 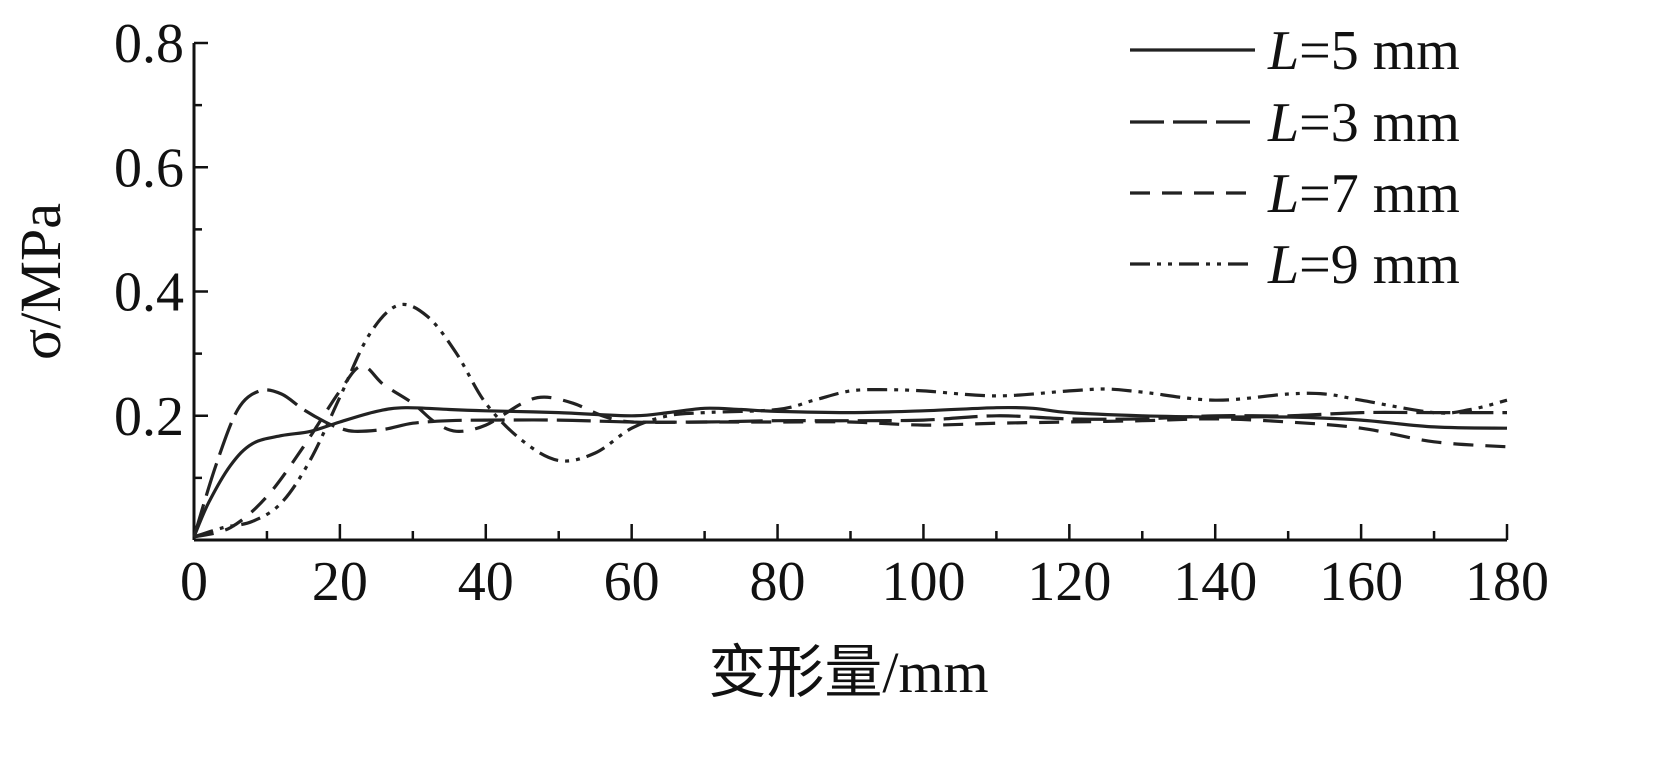 I want to click on legend: L=5 mm L=3 mm L=7 mm L=9 mm, so click(x=1295, y=158).